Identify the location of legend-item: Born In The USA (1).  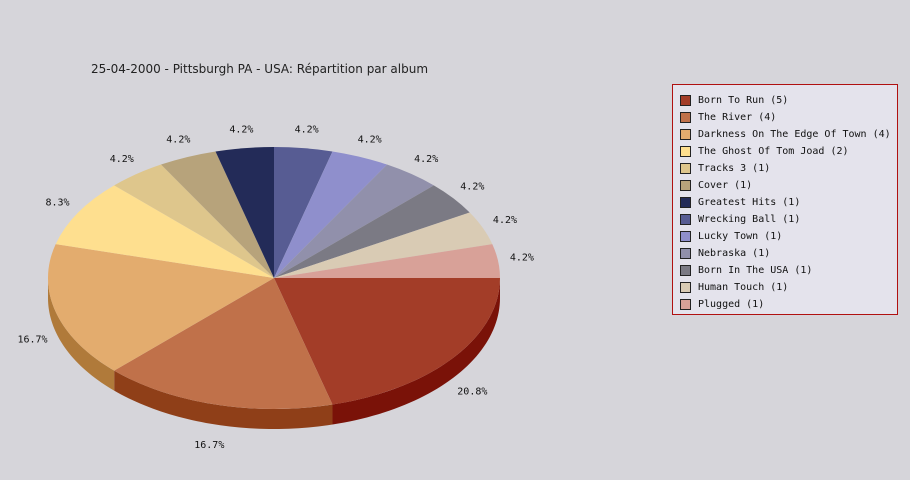
(788, 270).